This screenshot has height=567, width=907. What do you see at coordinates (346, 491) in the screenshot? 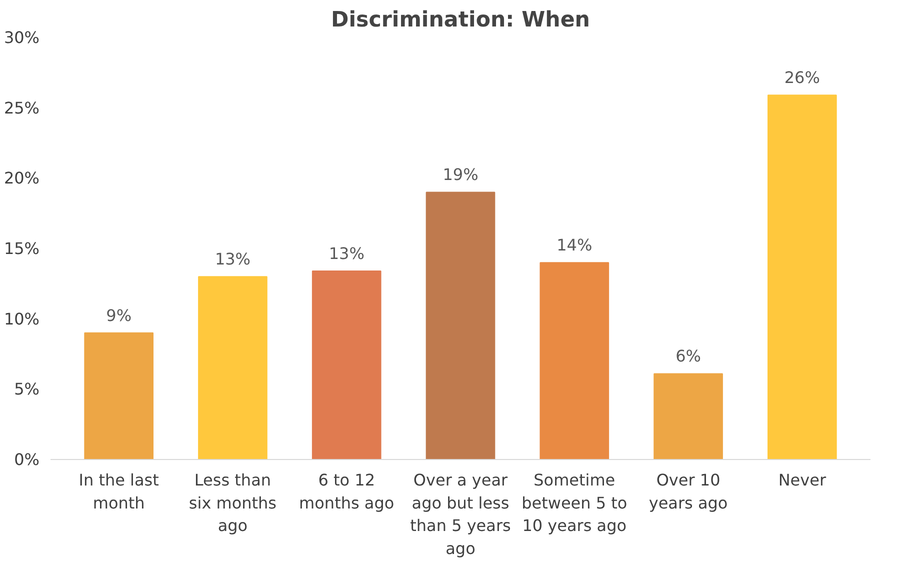
I see `x-tick-label: 6 to 12 months ago` at bounding box center [346, 491].